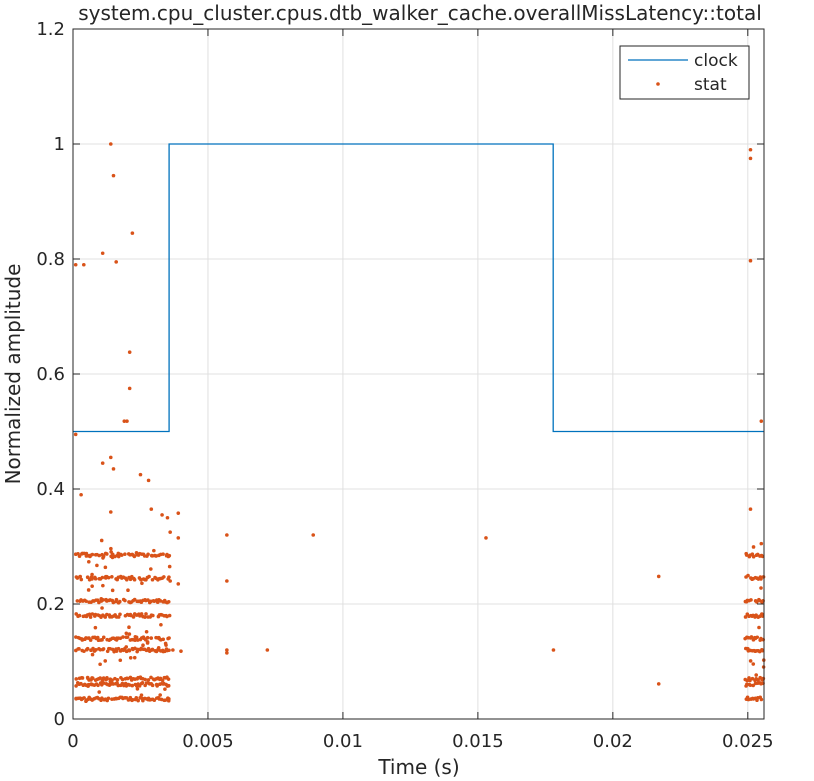 Image resolution: width=814 pixels, height=781 pixels. I want to click on y-tick-label: 0.8, so click(50, 259).